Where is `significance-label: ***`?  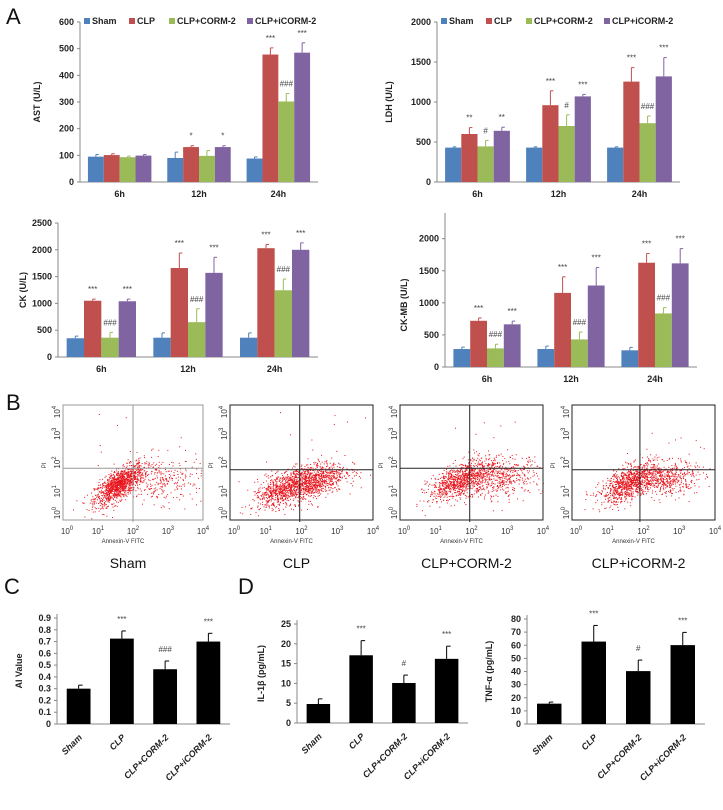 significance-label: *** is located at coordinates (446, 634).